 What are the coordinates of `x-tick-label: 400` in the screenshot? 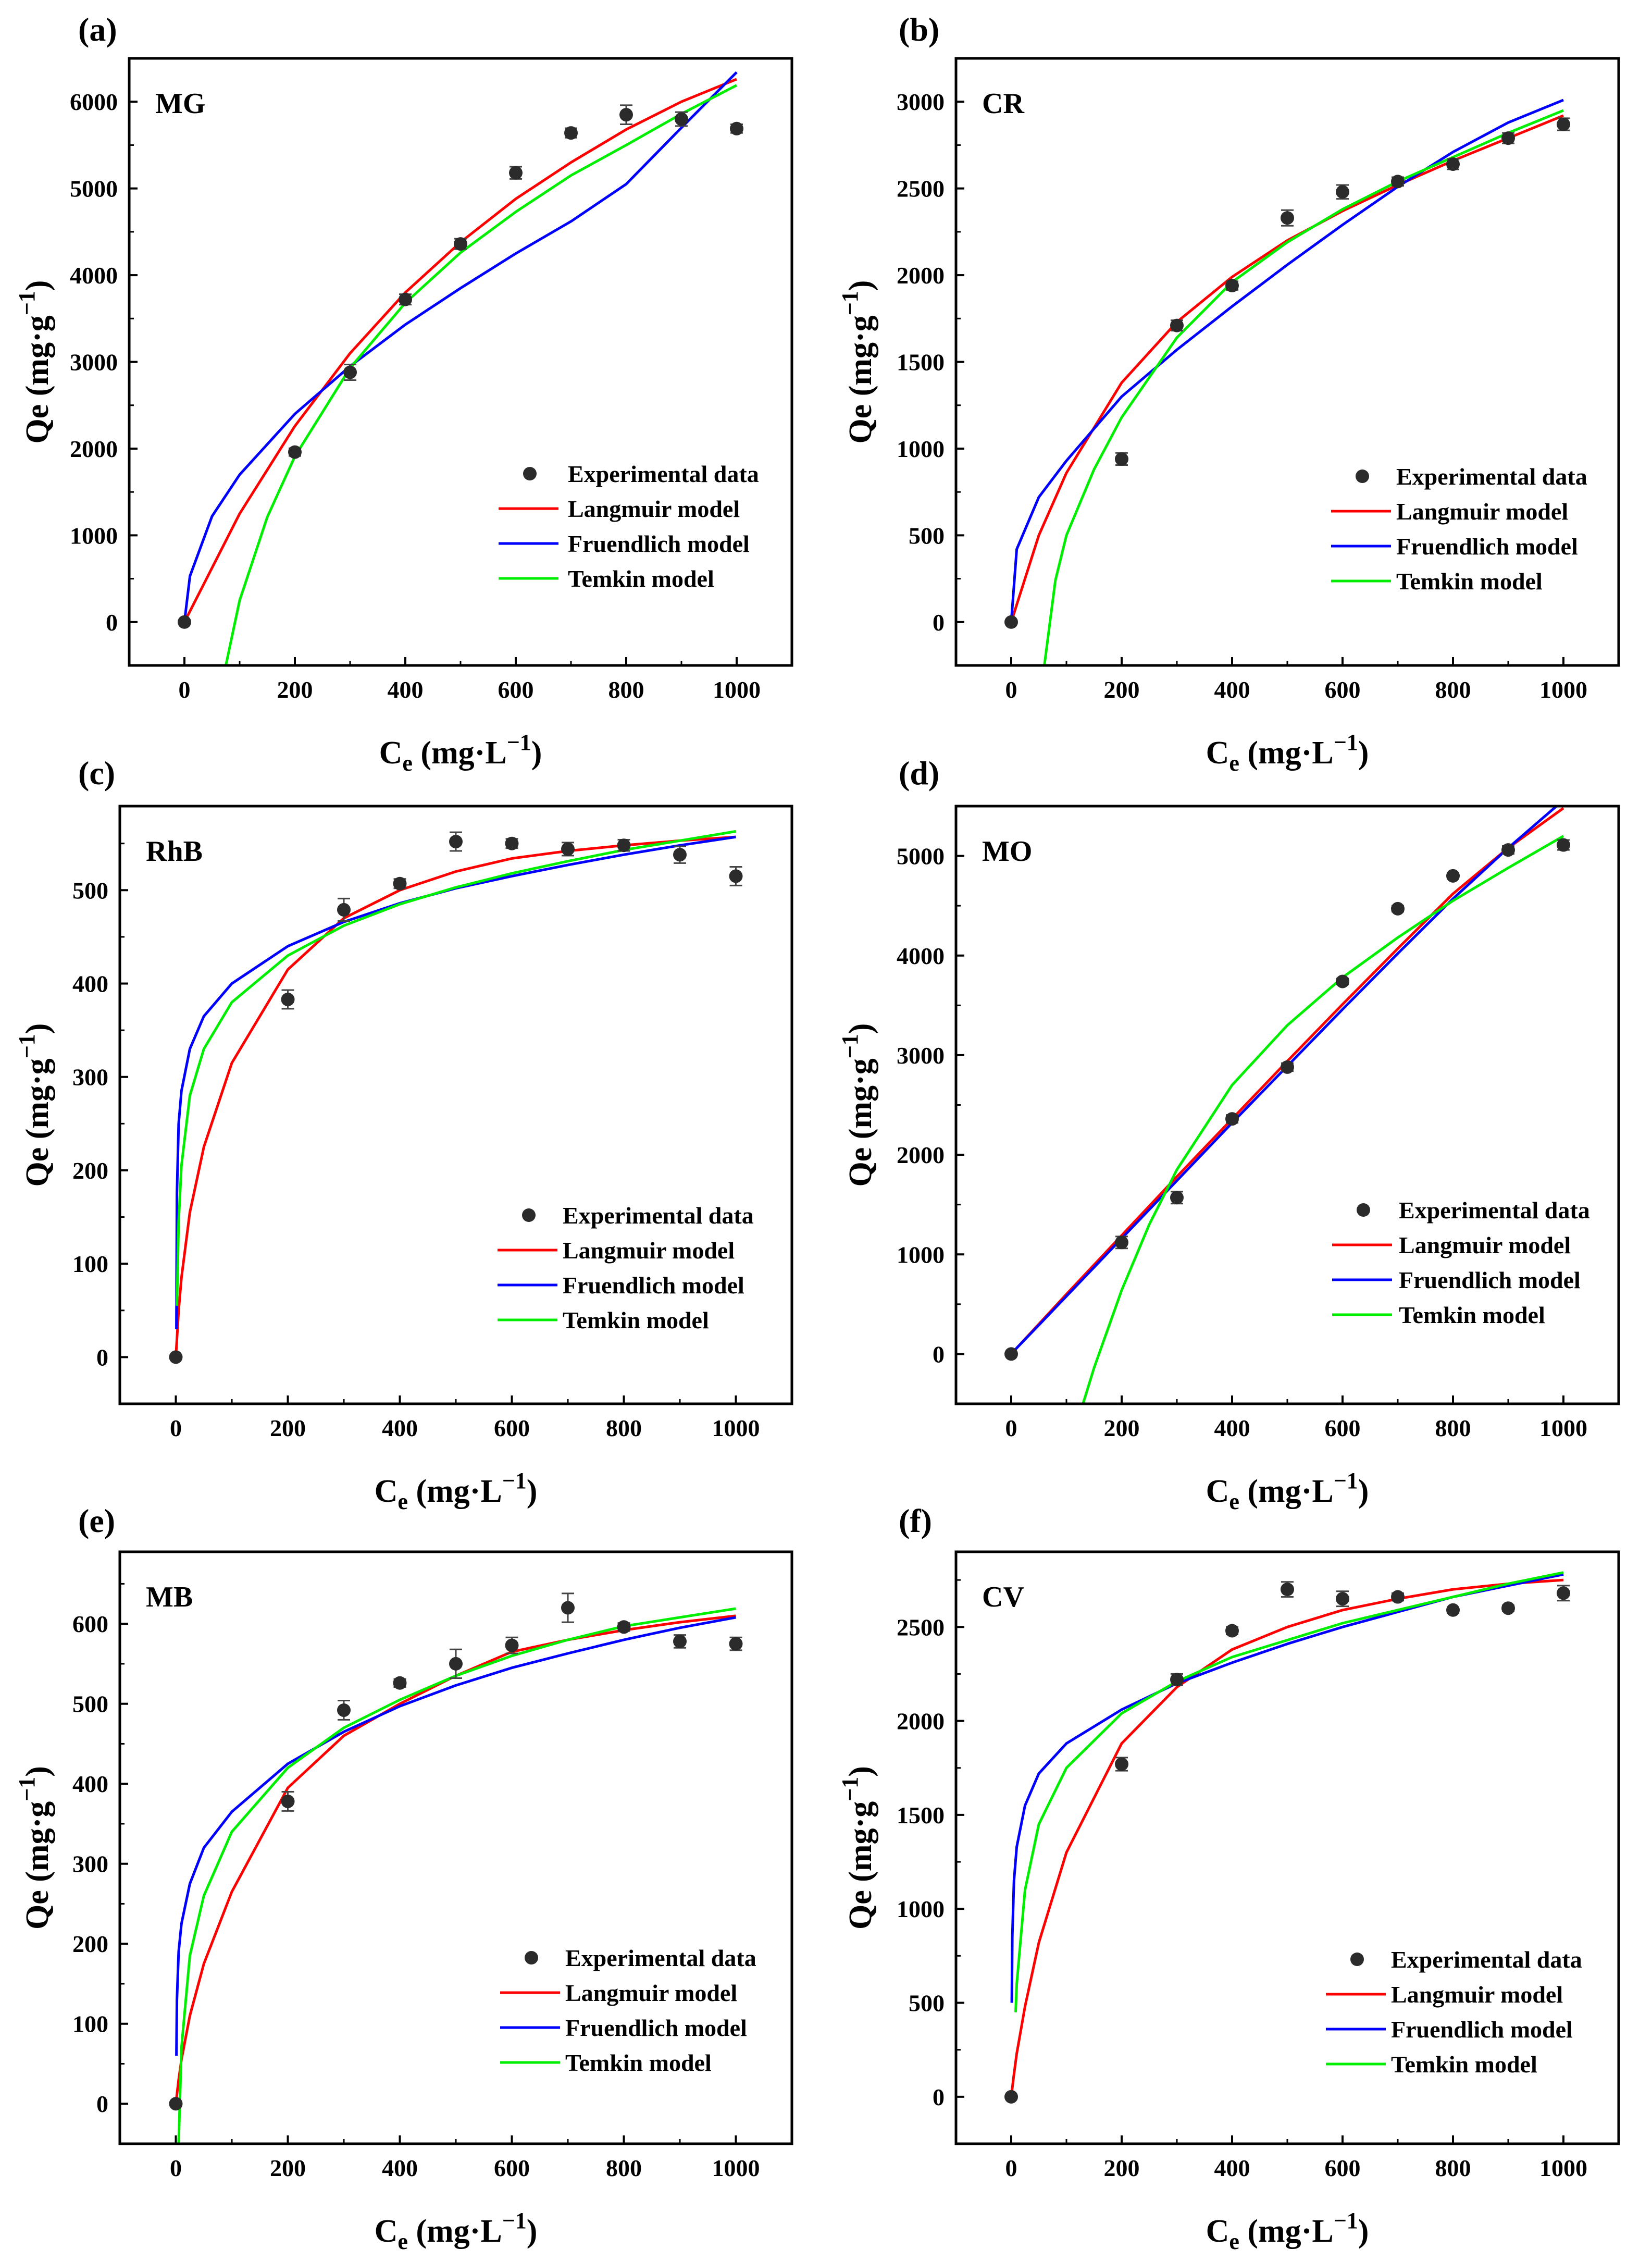 It's located at (406, 690).